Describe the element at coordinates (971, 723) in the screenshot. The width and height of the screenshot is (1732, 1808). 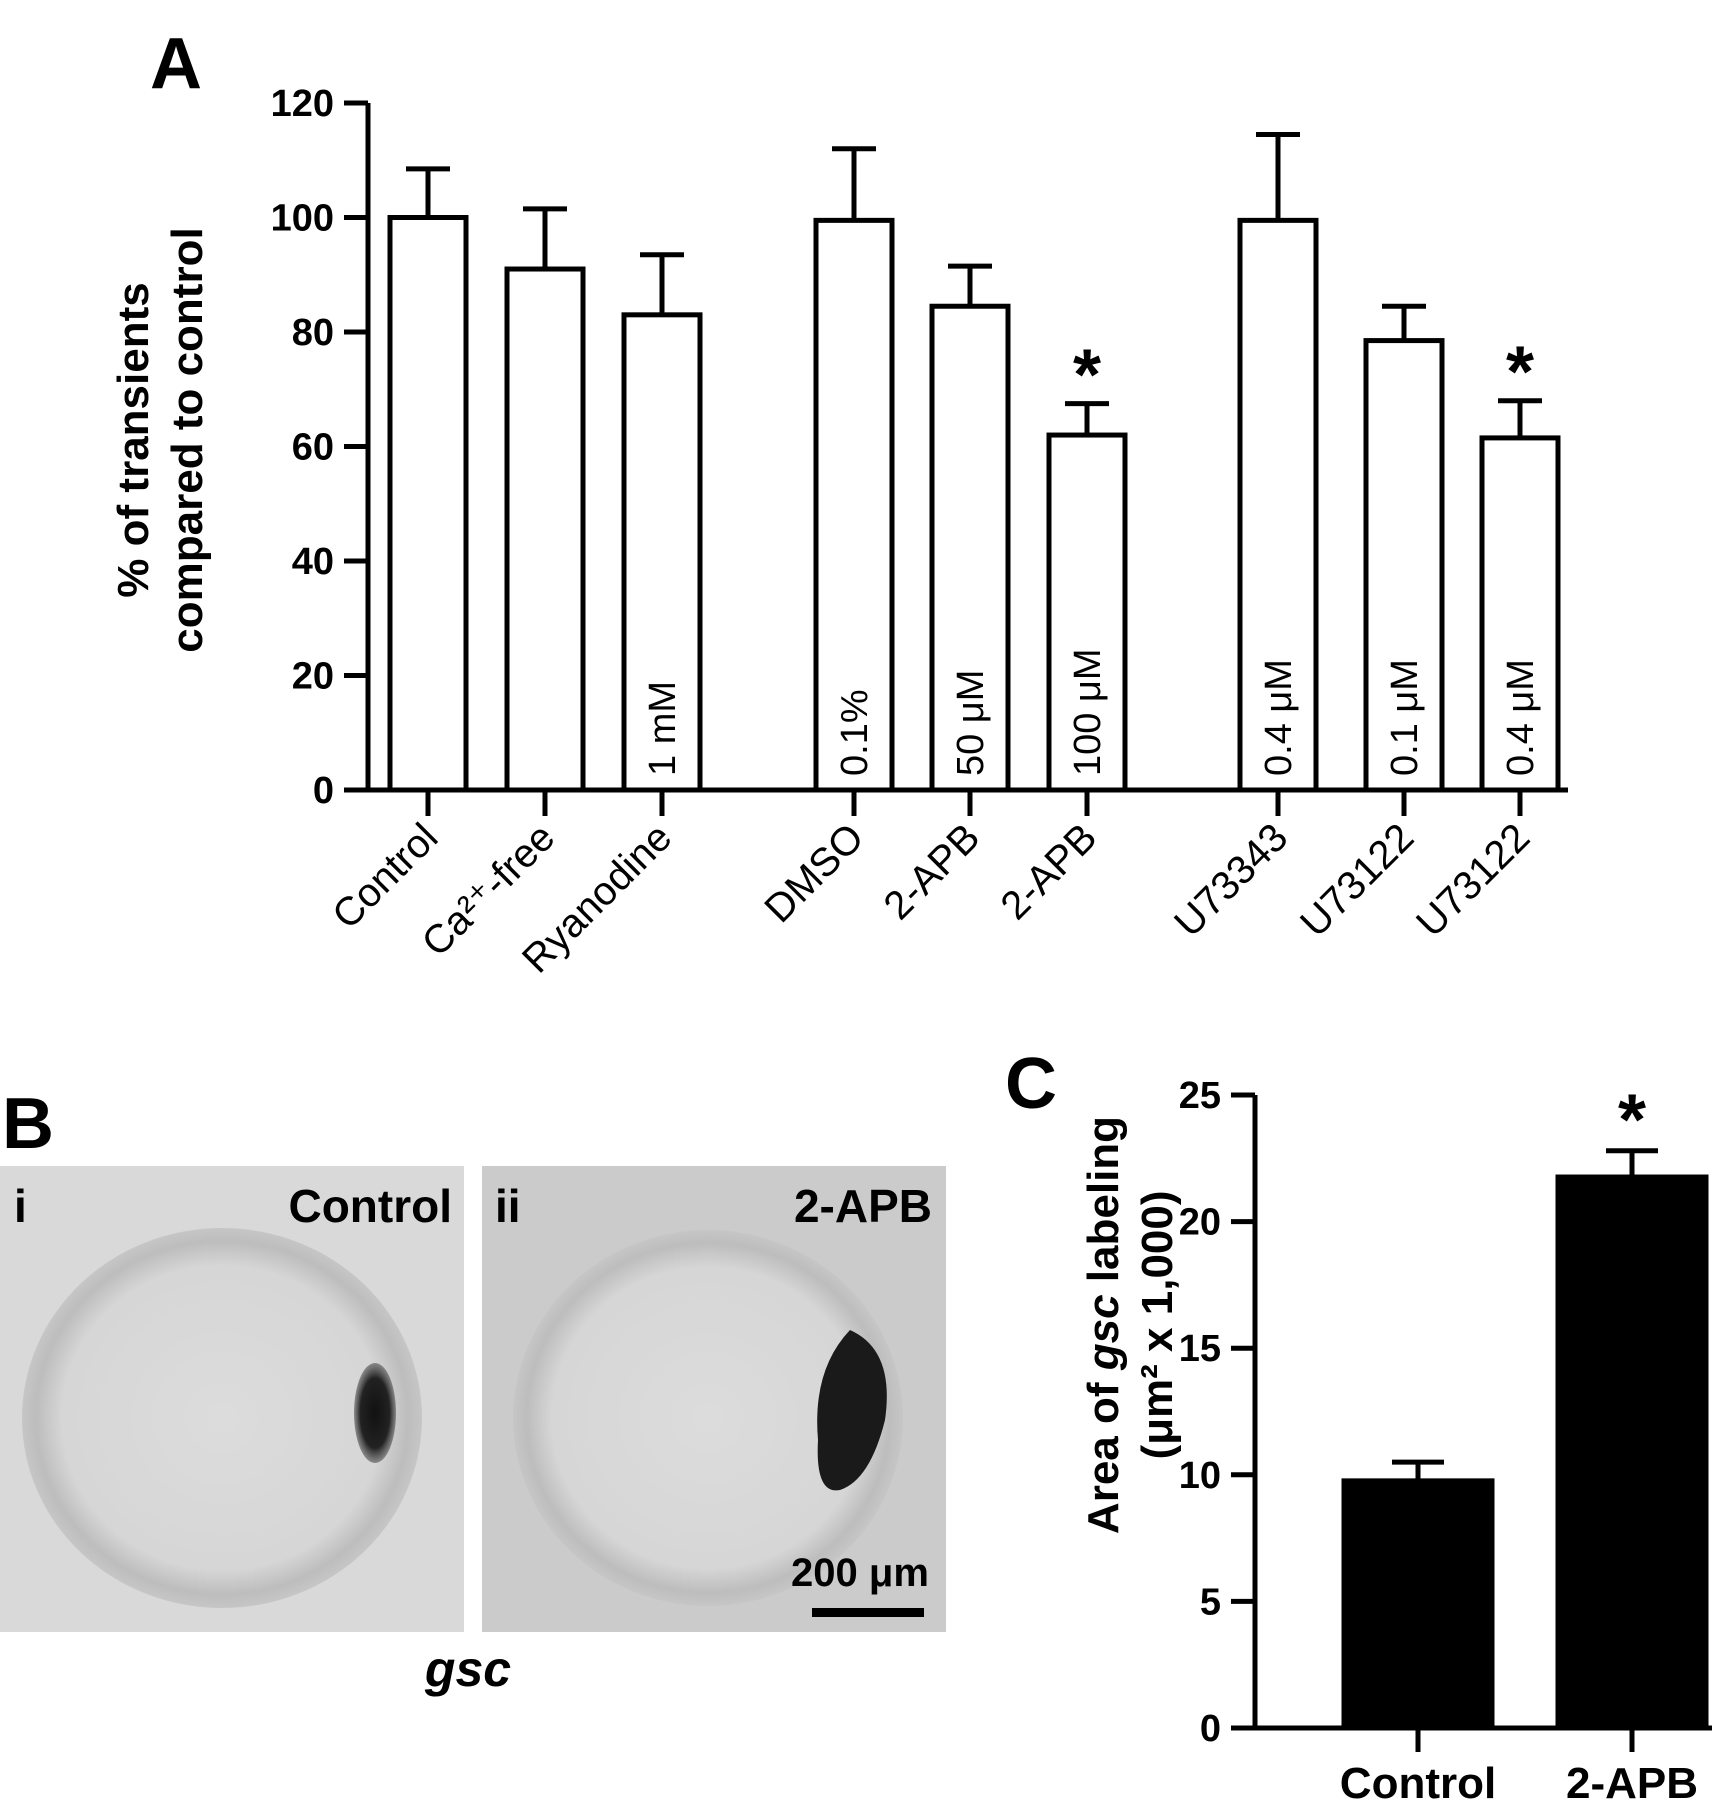
I see `chart-a-bar-label: 50 μM` at that location.